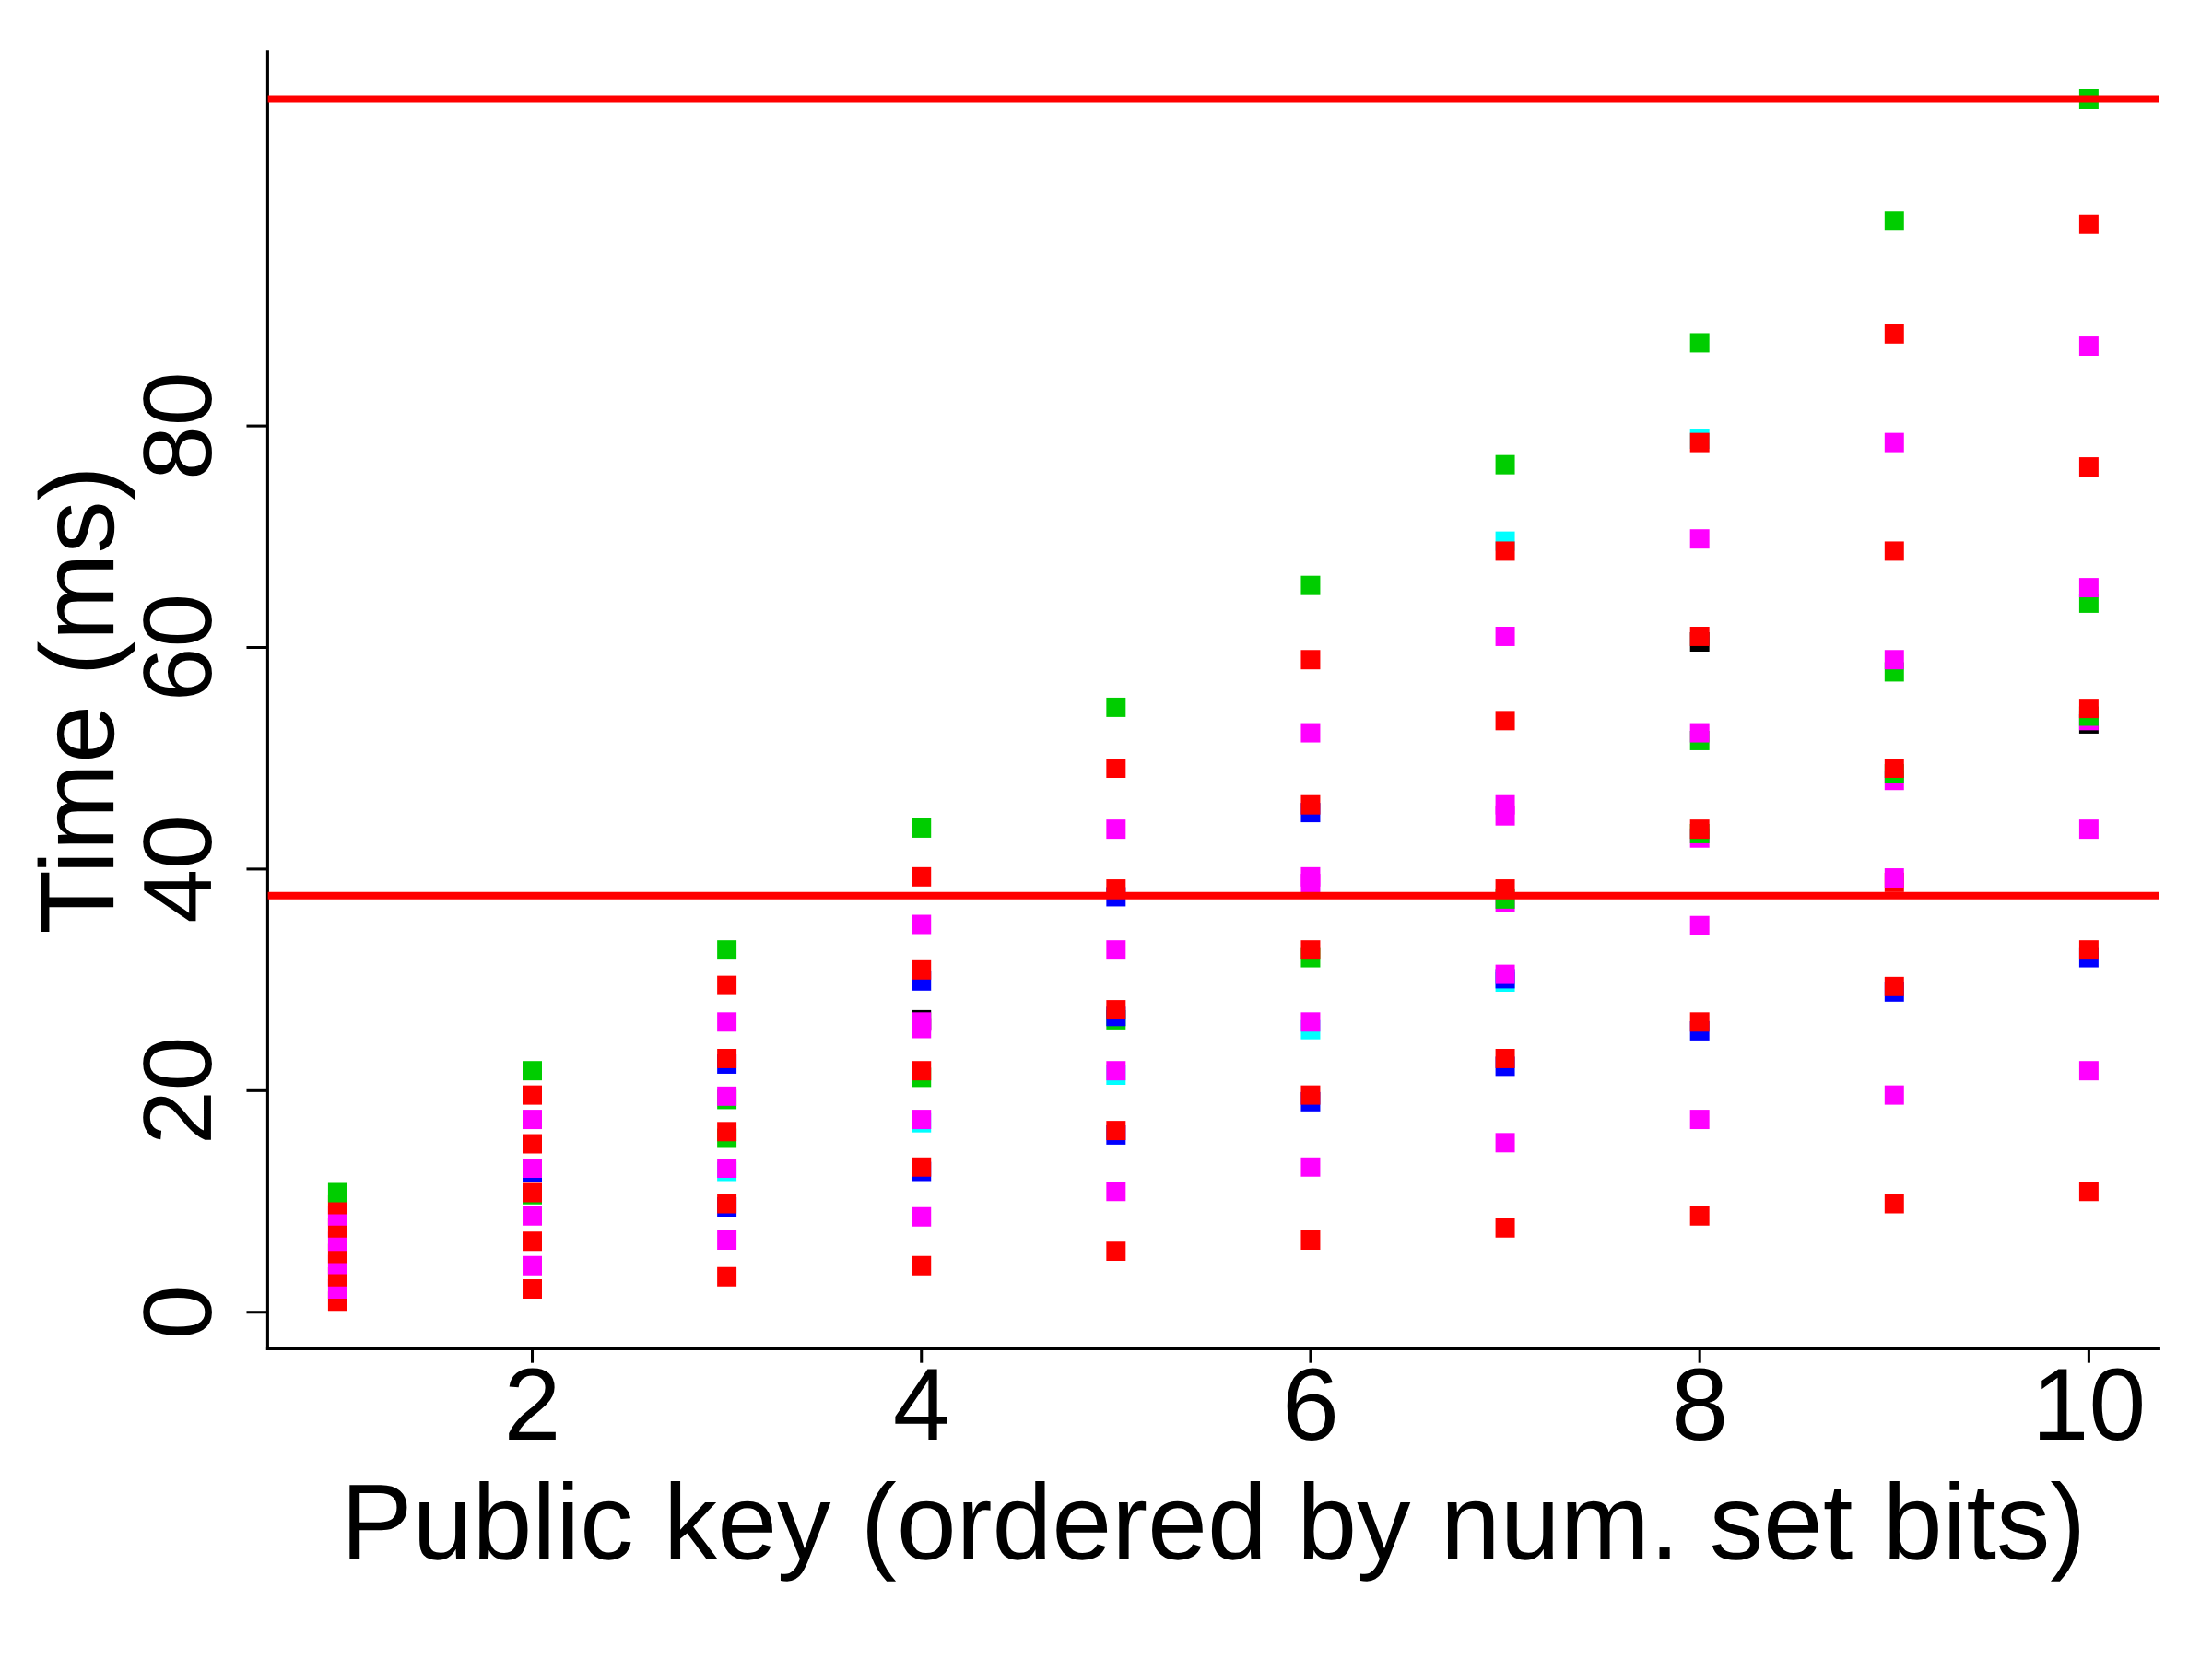  Describe the element at coordinates (177, 1090) in the screenshot. I see `y-tick-label: 20` at that location.